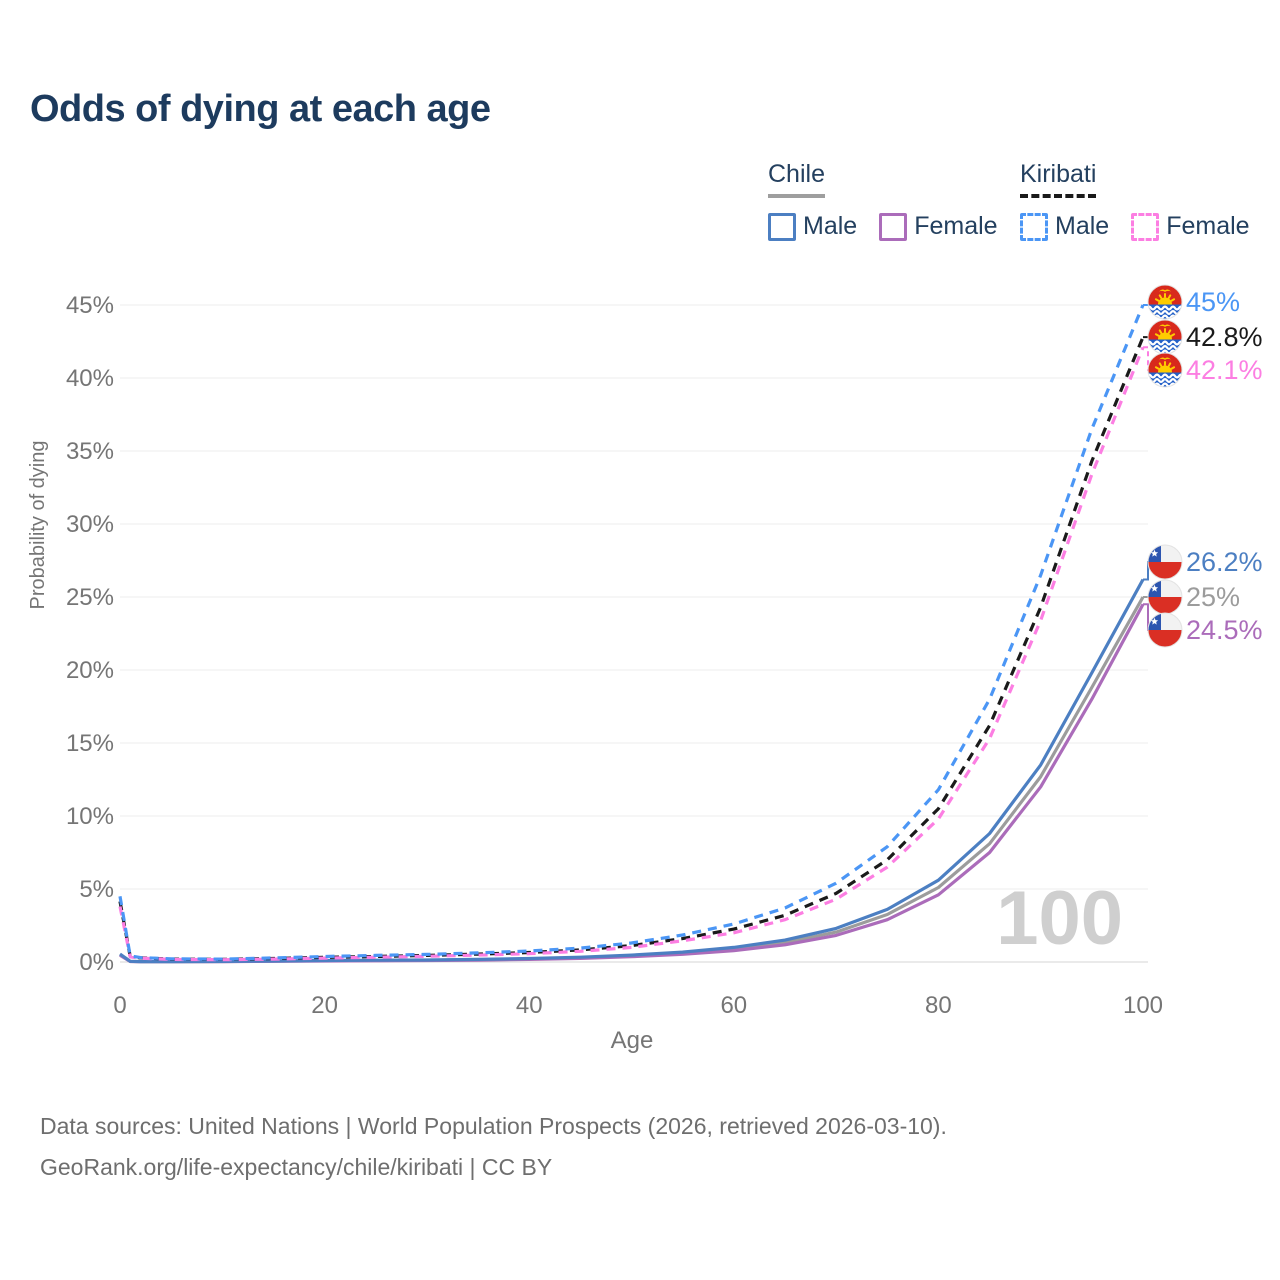 The image size is (1280, 1280). I want to click on y-tick-label: 25%, so click(90, 597).